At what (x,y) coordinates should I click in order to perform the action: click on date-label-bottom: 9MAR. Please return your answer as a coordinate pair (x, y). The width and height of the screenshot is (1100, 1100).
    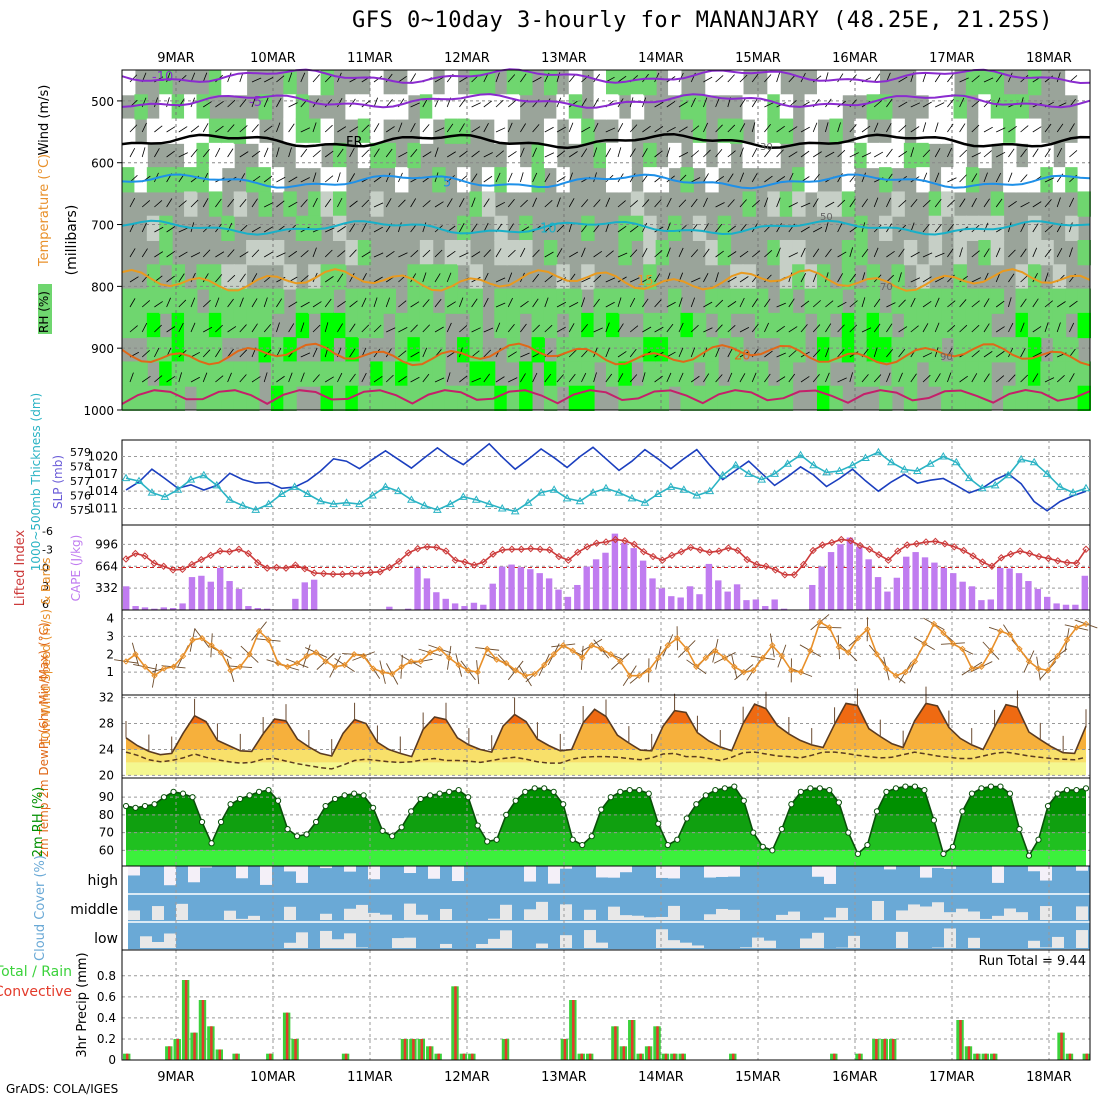
    Looking at the image, I should click on (175, 1077).